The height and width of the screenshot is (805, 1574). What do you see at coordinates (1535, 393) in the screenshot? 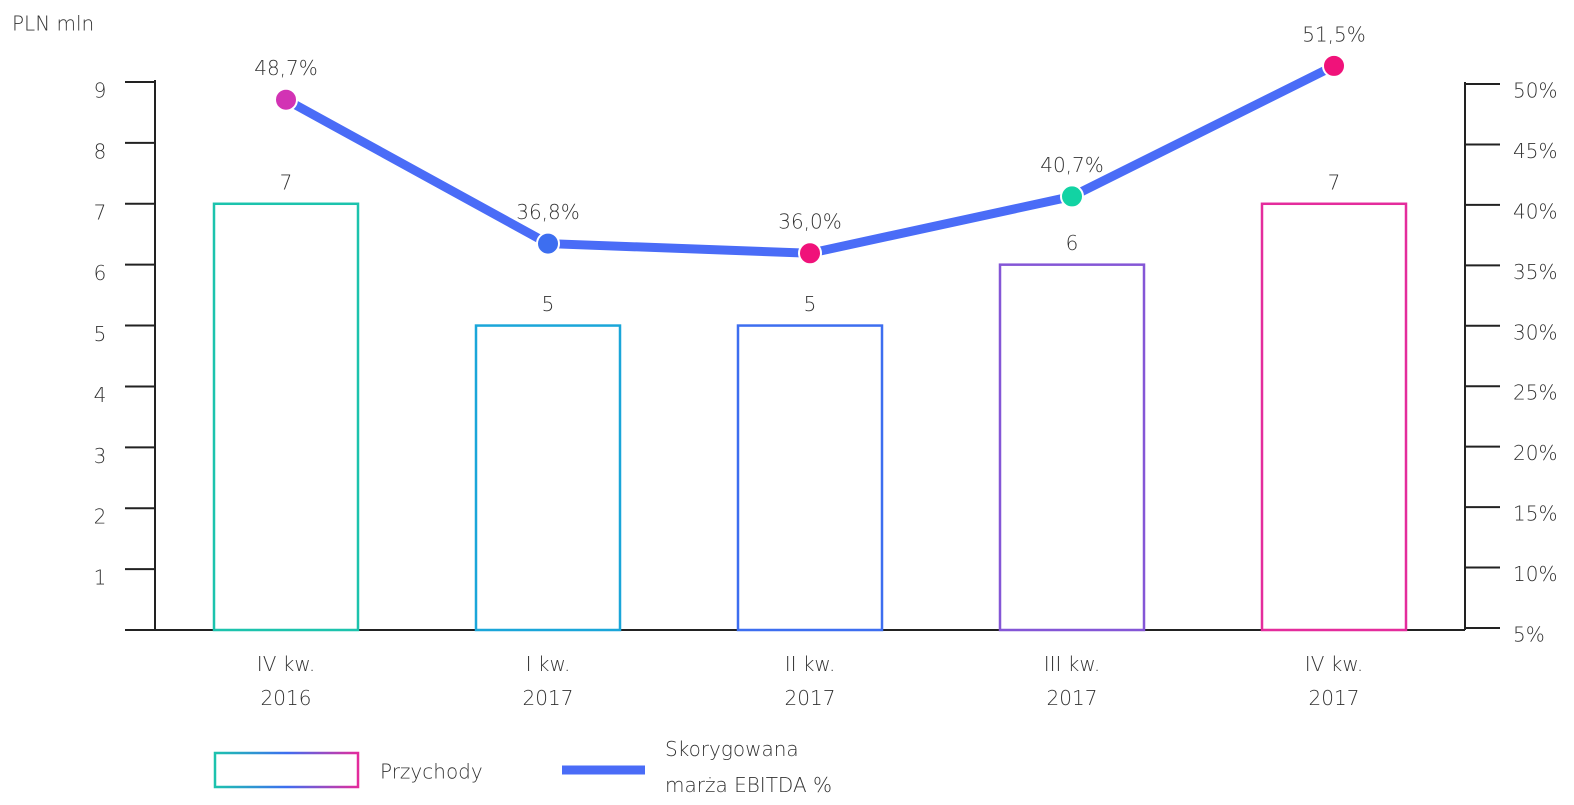
I see `y2-tick-label: 25%` at bounding box center [1535, 393].